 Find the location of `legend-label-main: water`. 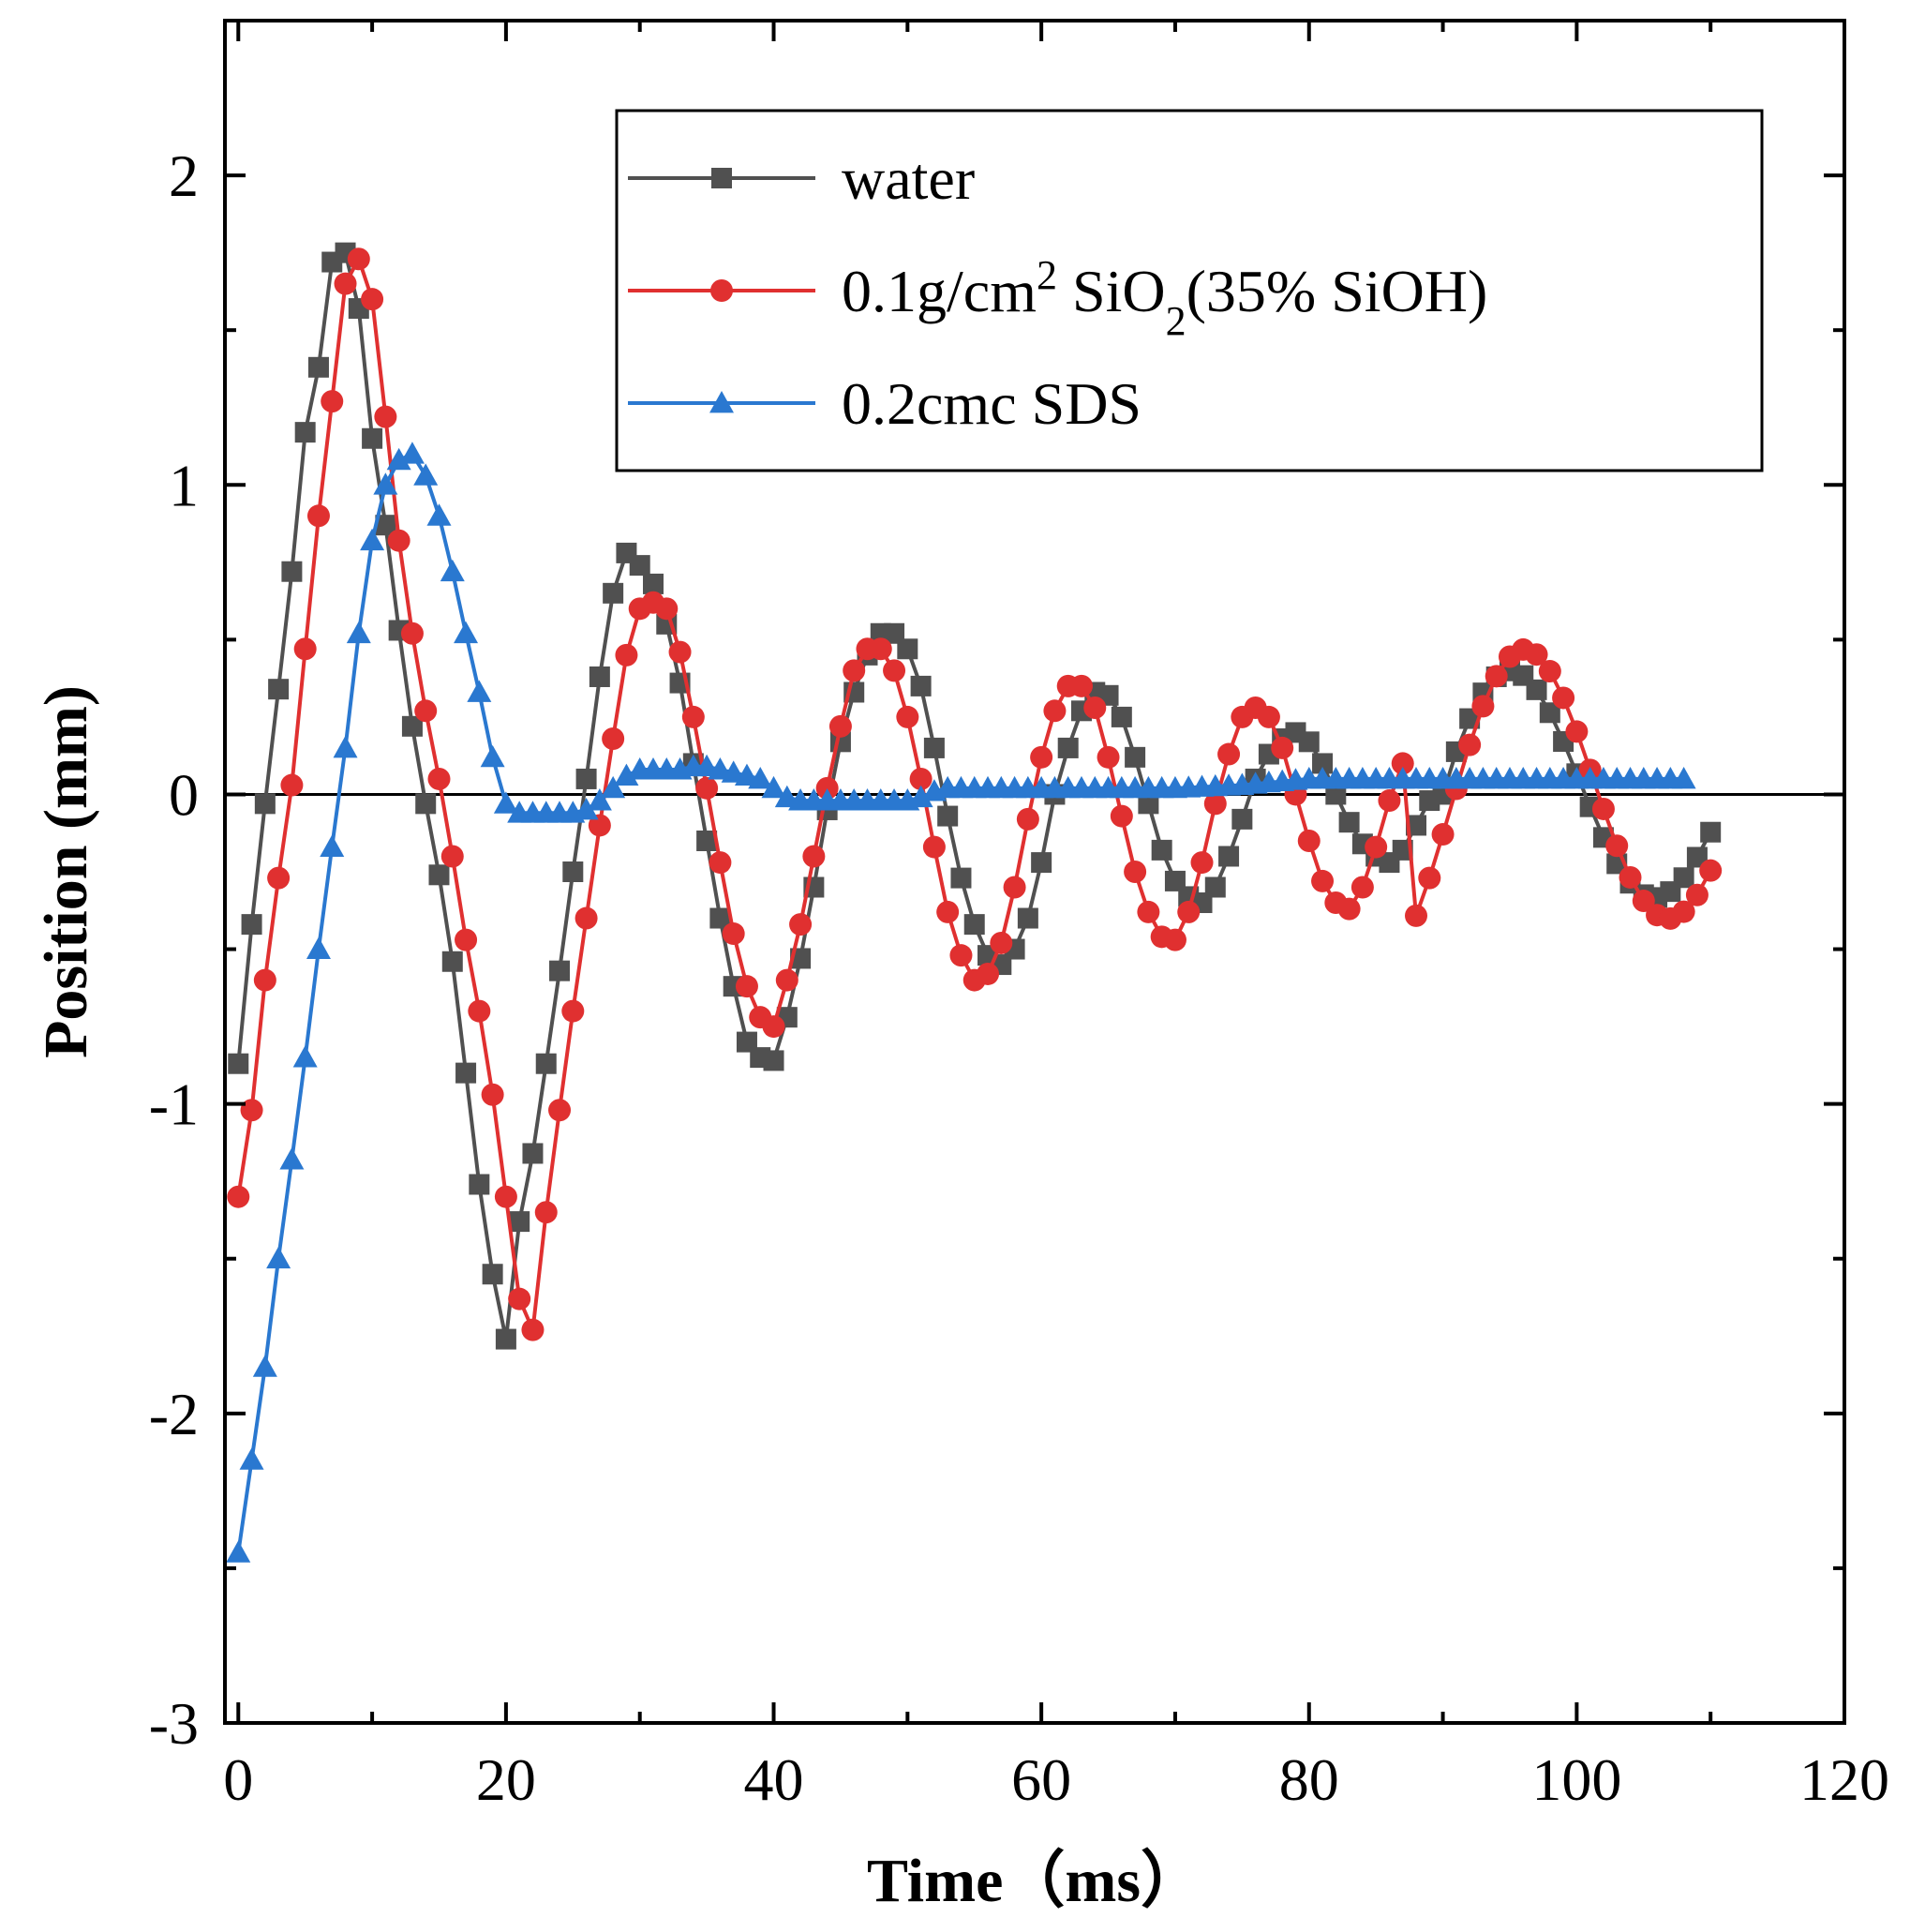

legend-label-main: water is located at coordinates (908, 178).